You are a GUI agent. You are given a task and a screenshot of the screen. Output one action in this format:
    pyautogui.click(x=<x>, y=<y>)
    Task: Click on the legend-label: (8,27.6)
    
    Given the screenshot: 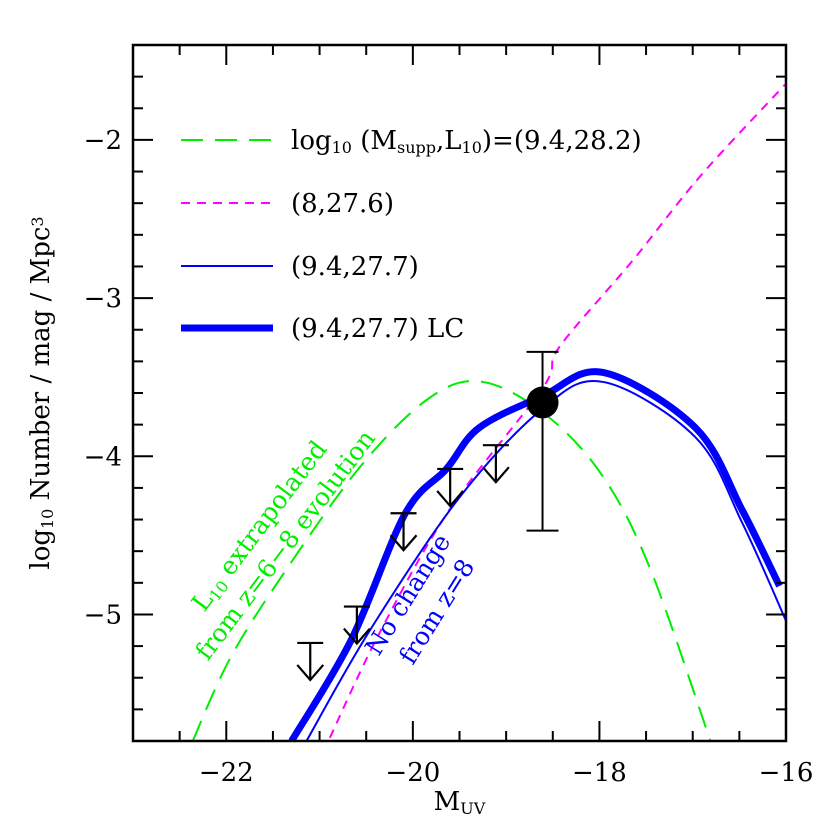 What is the action you would take?
    pyautogui.click(x=342, y=204)
    